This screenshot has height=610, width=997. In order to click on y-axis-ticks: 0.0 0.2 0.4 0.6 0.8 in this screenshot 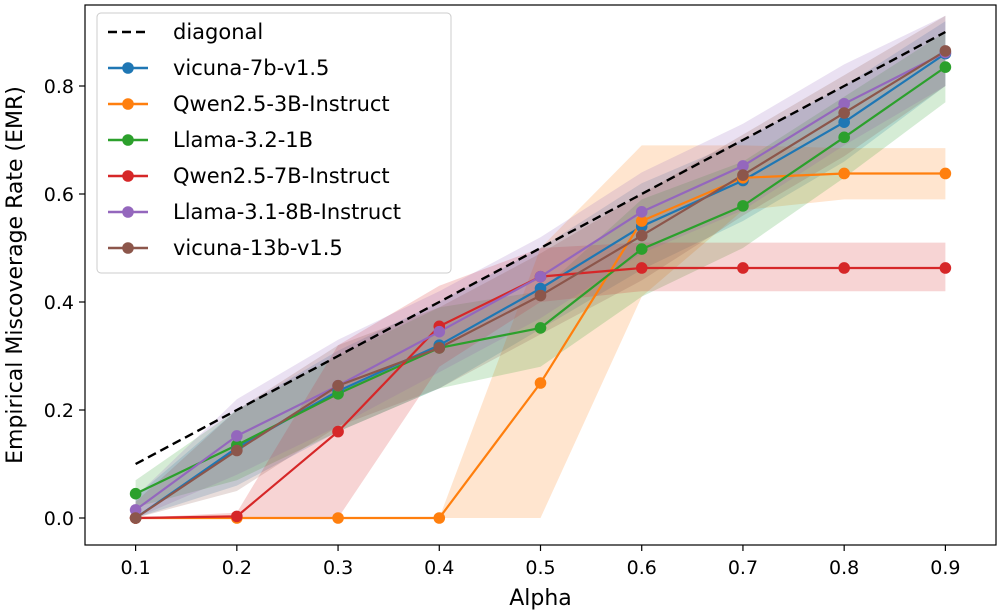, I will do `click(64, 303)`.